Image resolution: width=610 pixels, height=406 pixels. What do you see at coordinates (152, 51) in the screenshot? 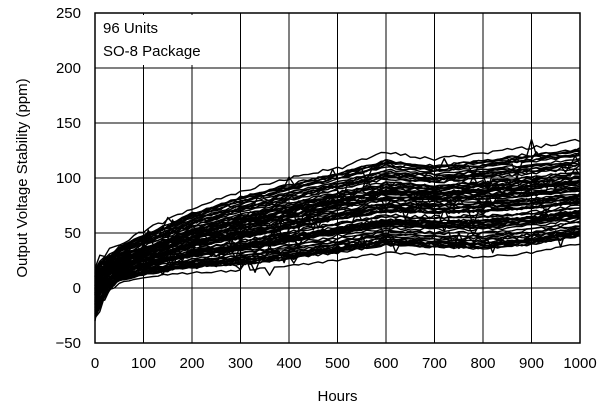
I see `annotation-package: SO-8 Package` at bounding box center [152, 51].